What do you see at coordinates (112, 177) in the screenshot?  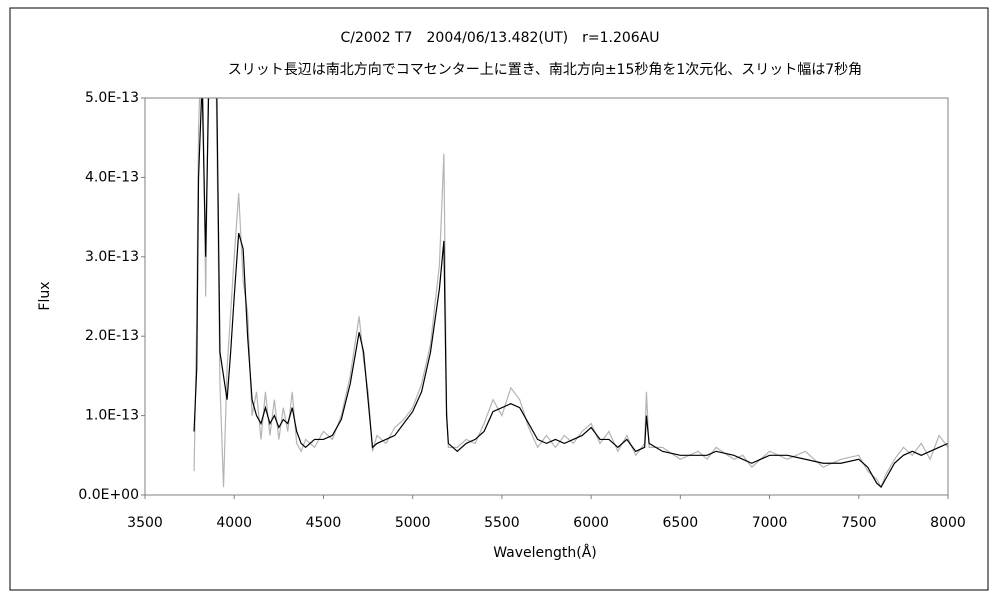 I see `y-tick-label: 4.0E-13` at bounding box center [112, 177].